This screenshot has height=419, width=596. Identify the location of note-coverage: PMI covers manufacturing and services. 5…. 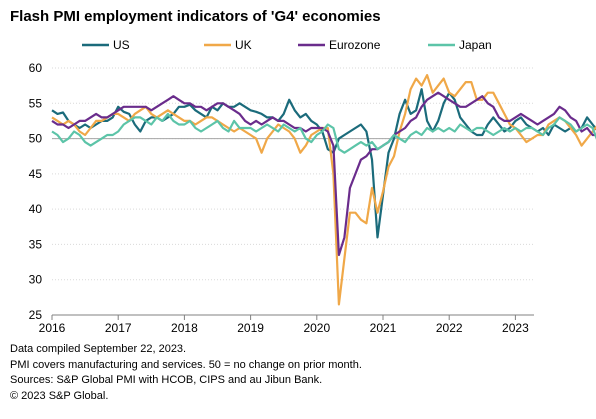
(186, 364).